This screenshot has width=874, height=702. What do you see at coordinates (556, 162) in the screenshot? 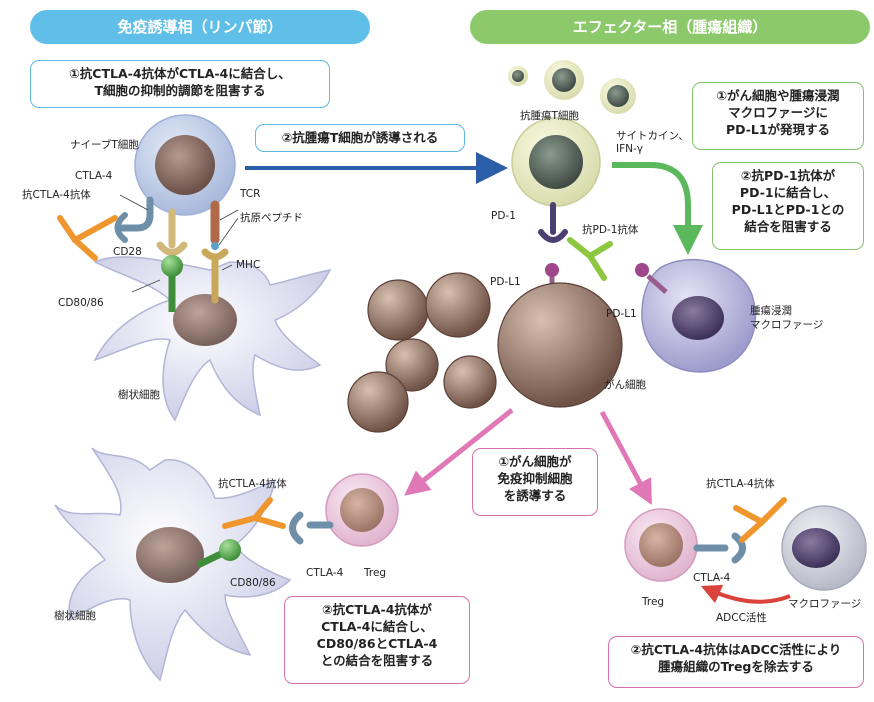
I see `effector-t-cell` at bounding box center [556, 162].